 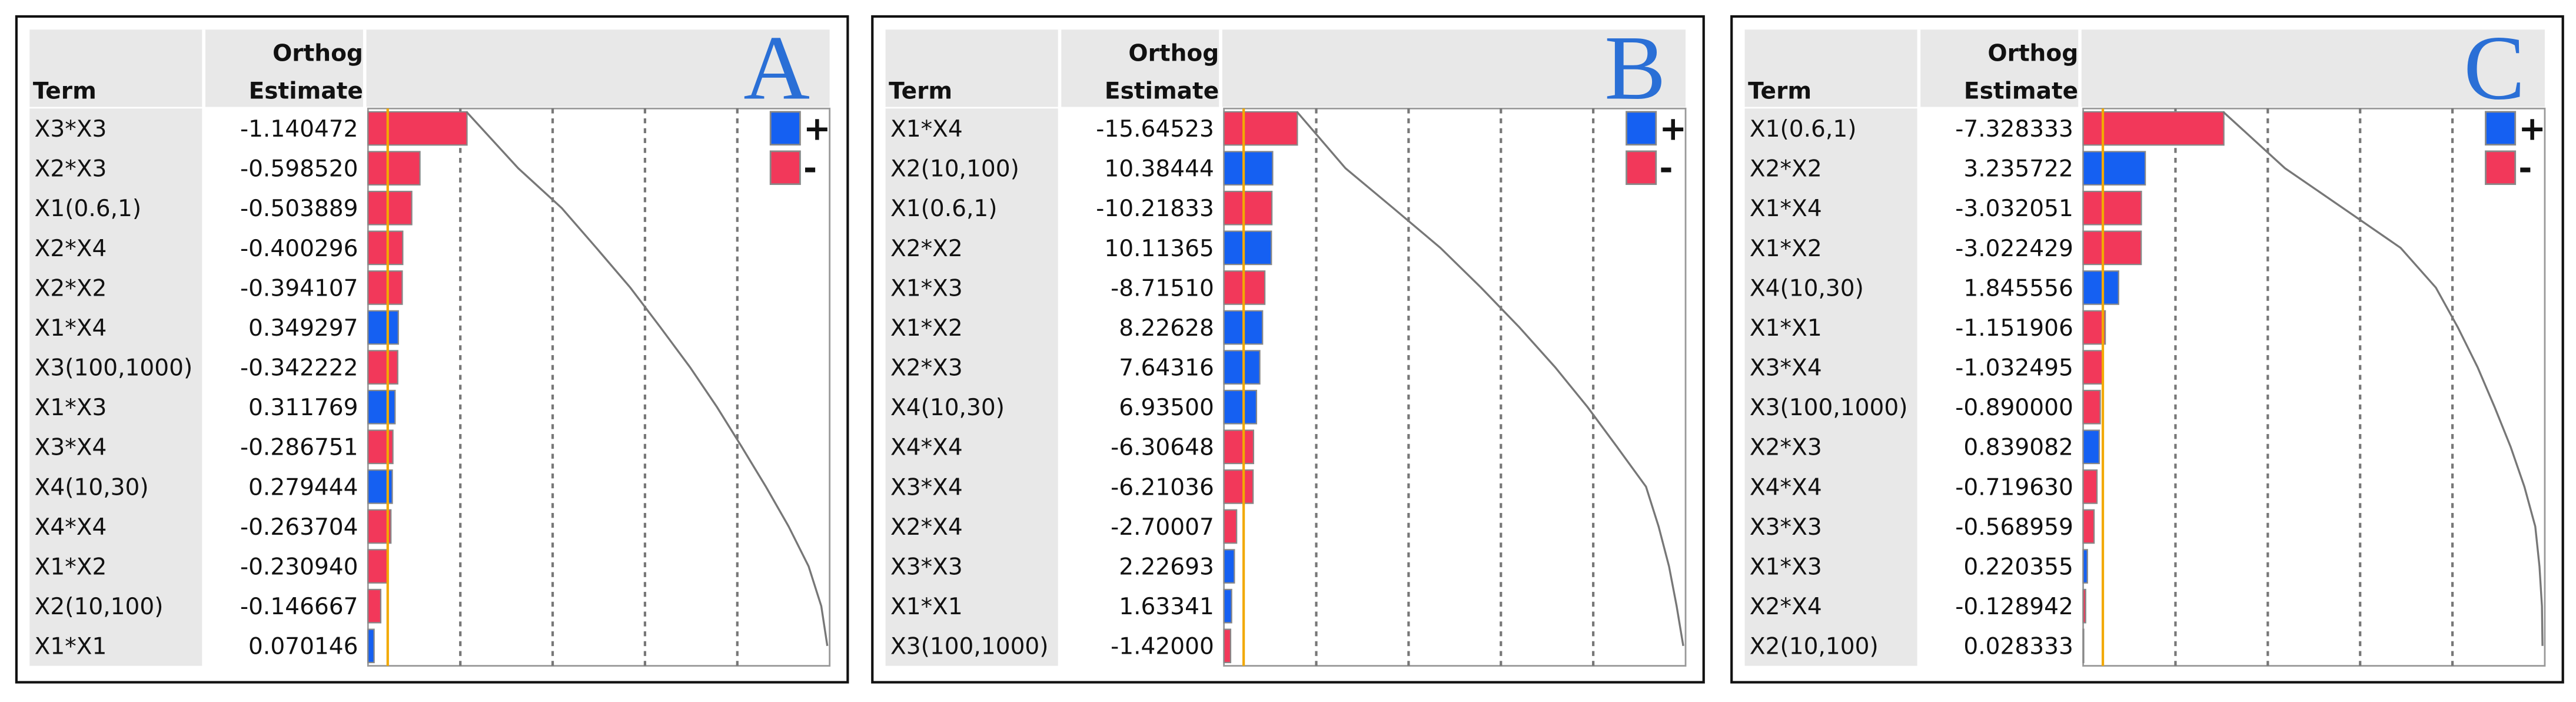 I want to click on estimate-label: 10.11365, so click(x=1159, y=249).